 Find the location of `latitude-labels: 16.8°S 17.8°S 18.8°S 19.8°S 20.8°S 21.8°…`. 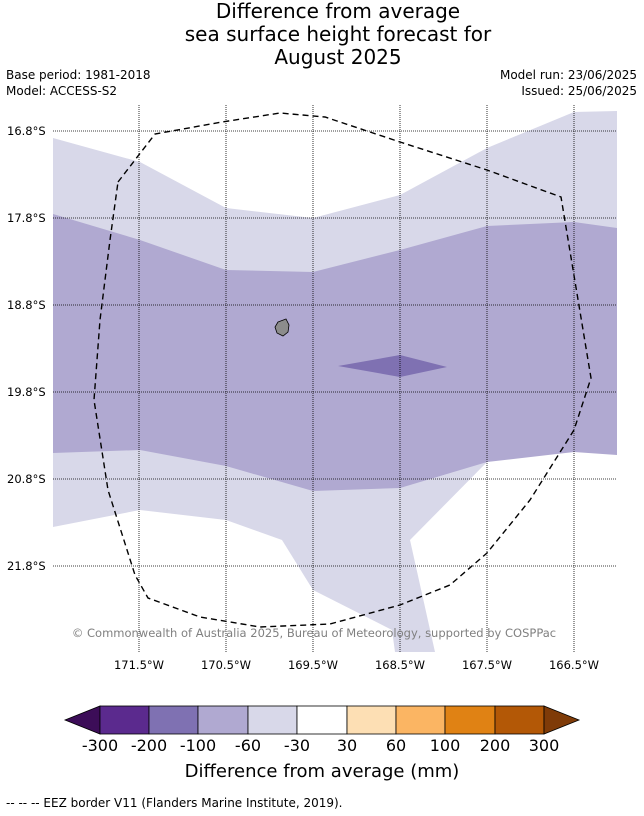

latitude-labels: 16.8°S 17.8°S 18.8°S 19.8°S 20.8°S 21.8°… is located at coordinates (26, 348).